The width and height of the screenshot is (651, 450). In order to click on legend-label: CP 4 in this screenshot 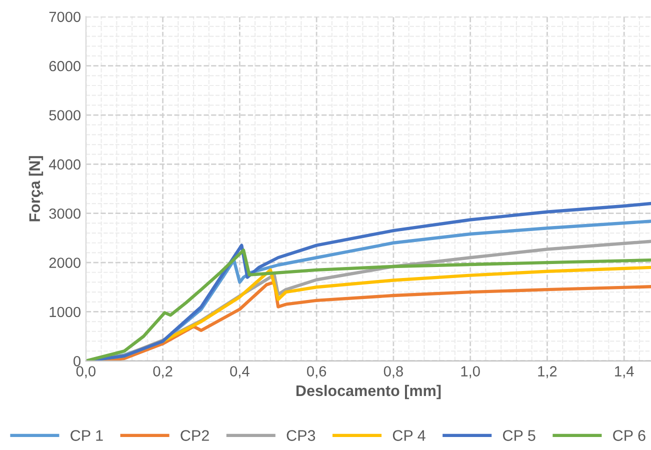, I will do `click(409, 435)`.